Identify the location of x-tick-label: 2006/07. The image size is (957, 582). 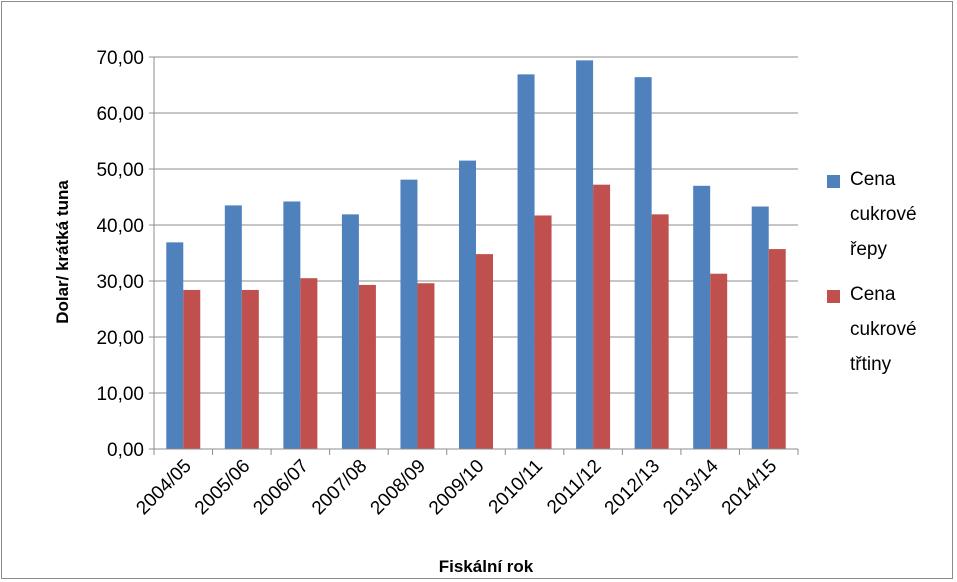
(280, 487).